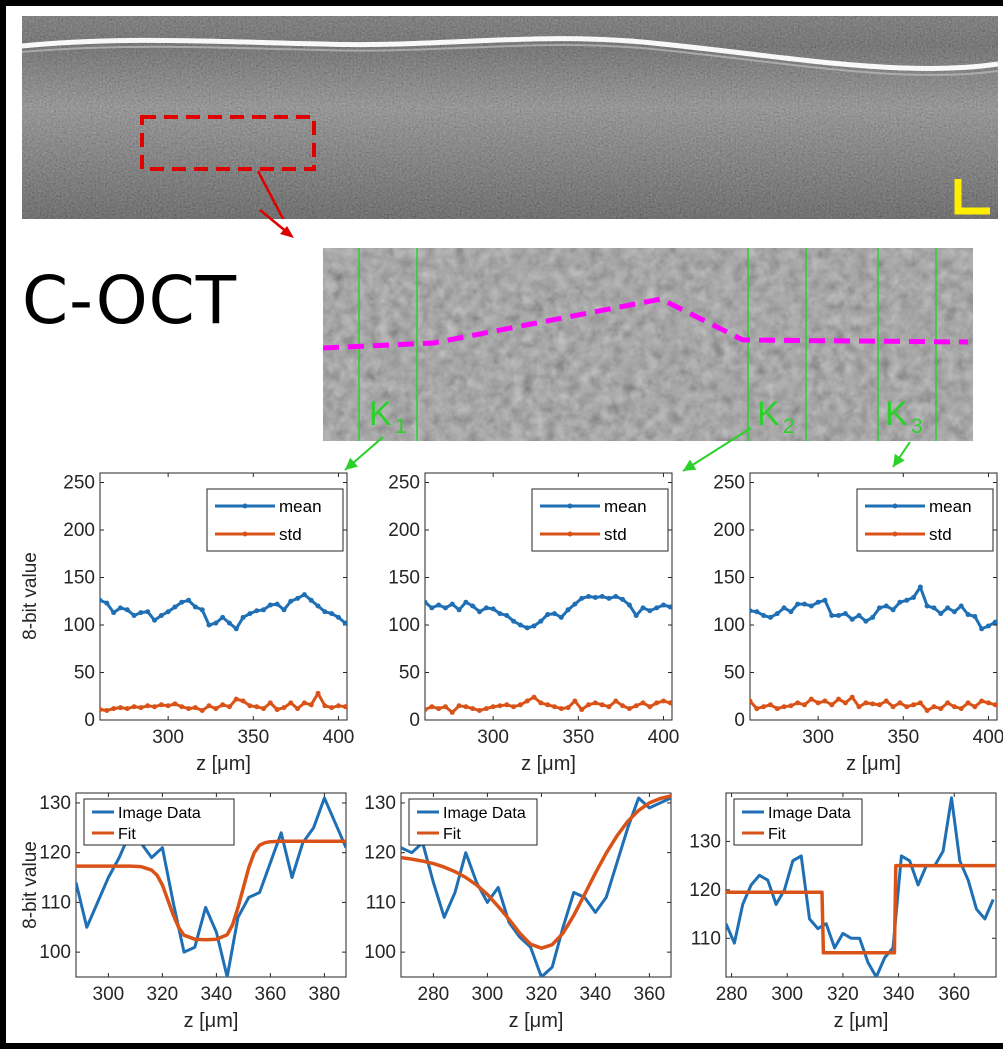 Image resolution: width=1003 pixels, height=1049 pixels. I want to click on scale-bar, so click(972, 197).